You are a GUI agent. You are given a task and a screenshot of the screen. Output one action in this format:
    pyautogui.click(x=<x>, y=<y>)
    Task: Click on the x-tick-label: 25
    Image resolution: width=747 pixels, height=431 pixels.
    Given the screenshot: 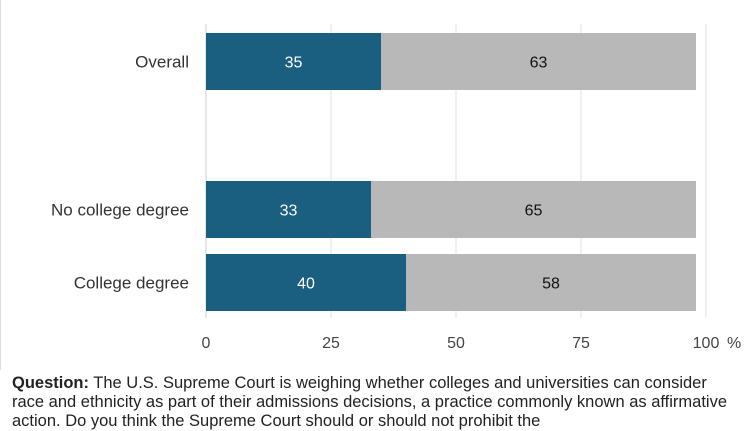 What is the action you would take?
    pyautogui.click(x=331, y=343)
    